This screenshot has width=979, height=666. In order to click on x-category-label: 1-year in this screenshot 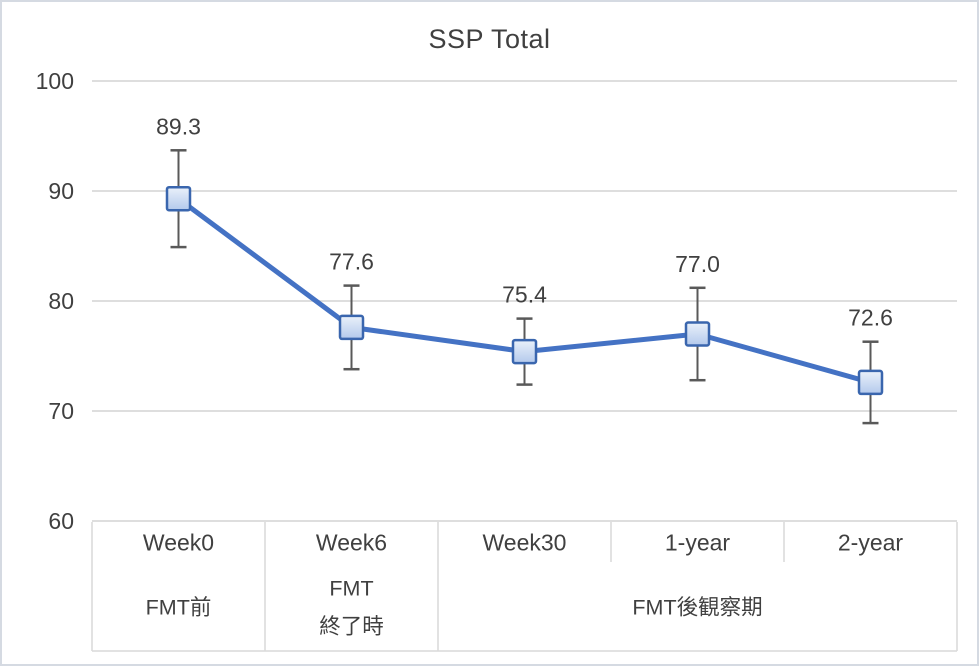, I will do `click(698, 543)`.